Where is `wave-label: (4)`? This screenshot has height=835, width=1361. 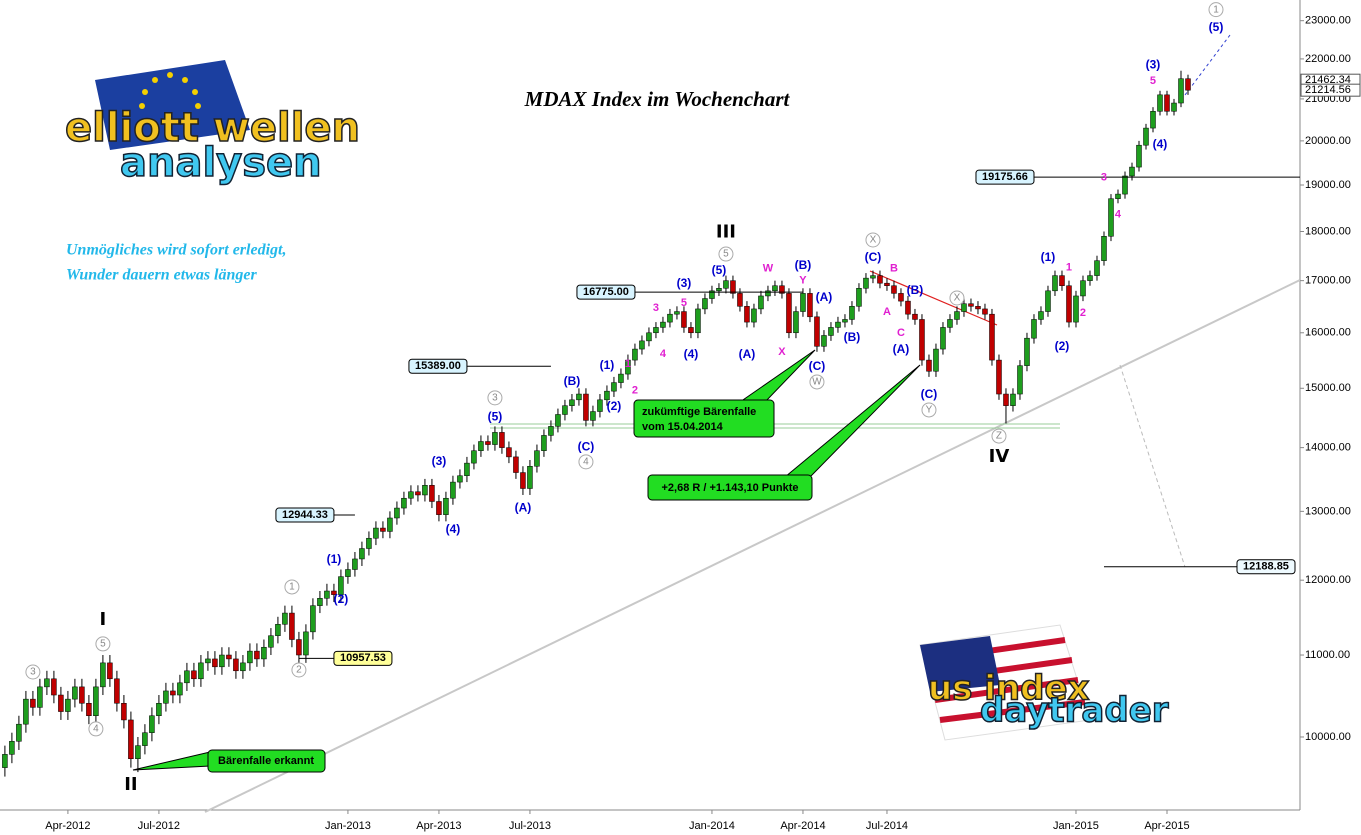 wave-label: (4) is located at coordinates (1160, 144).